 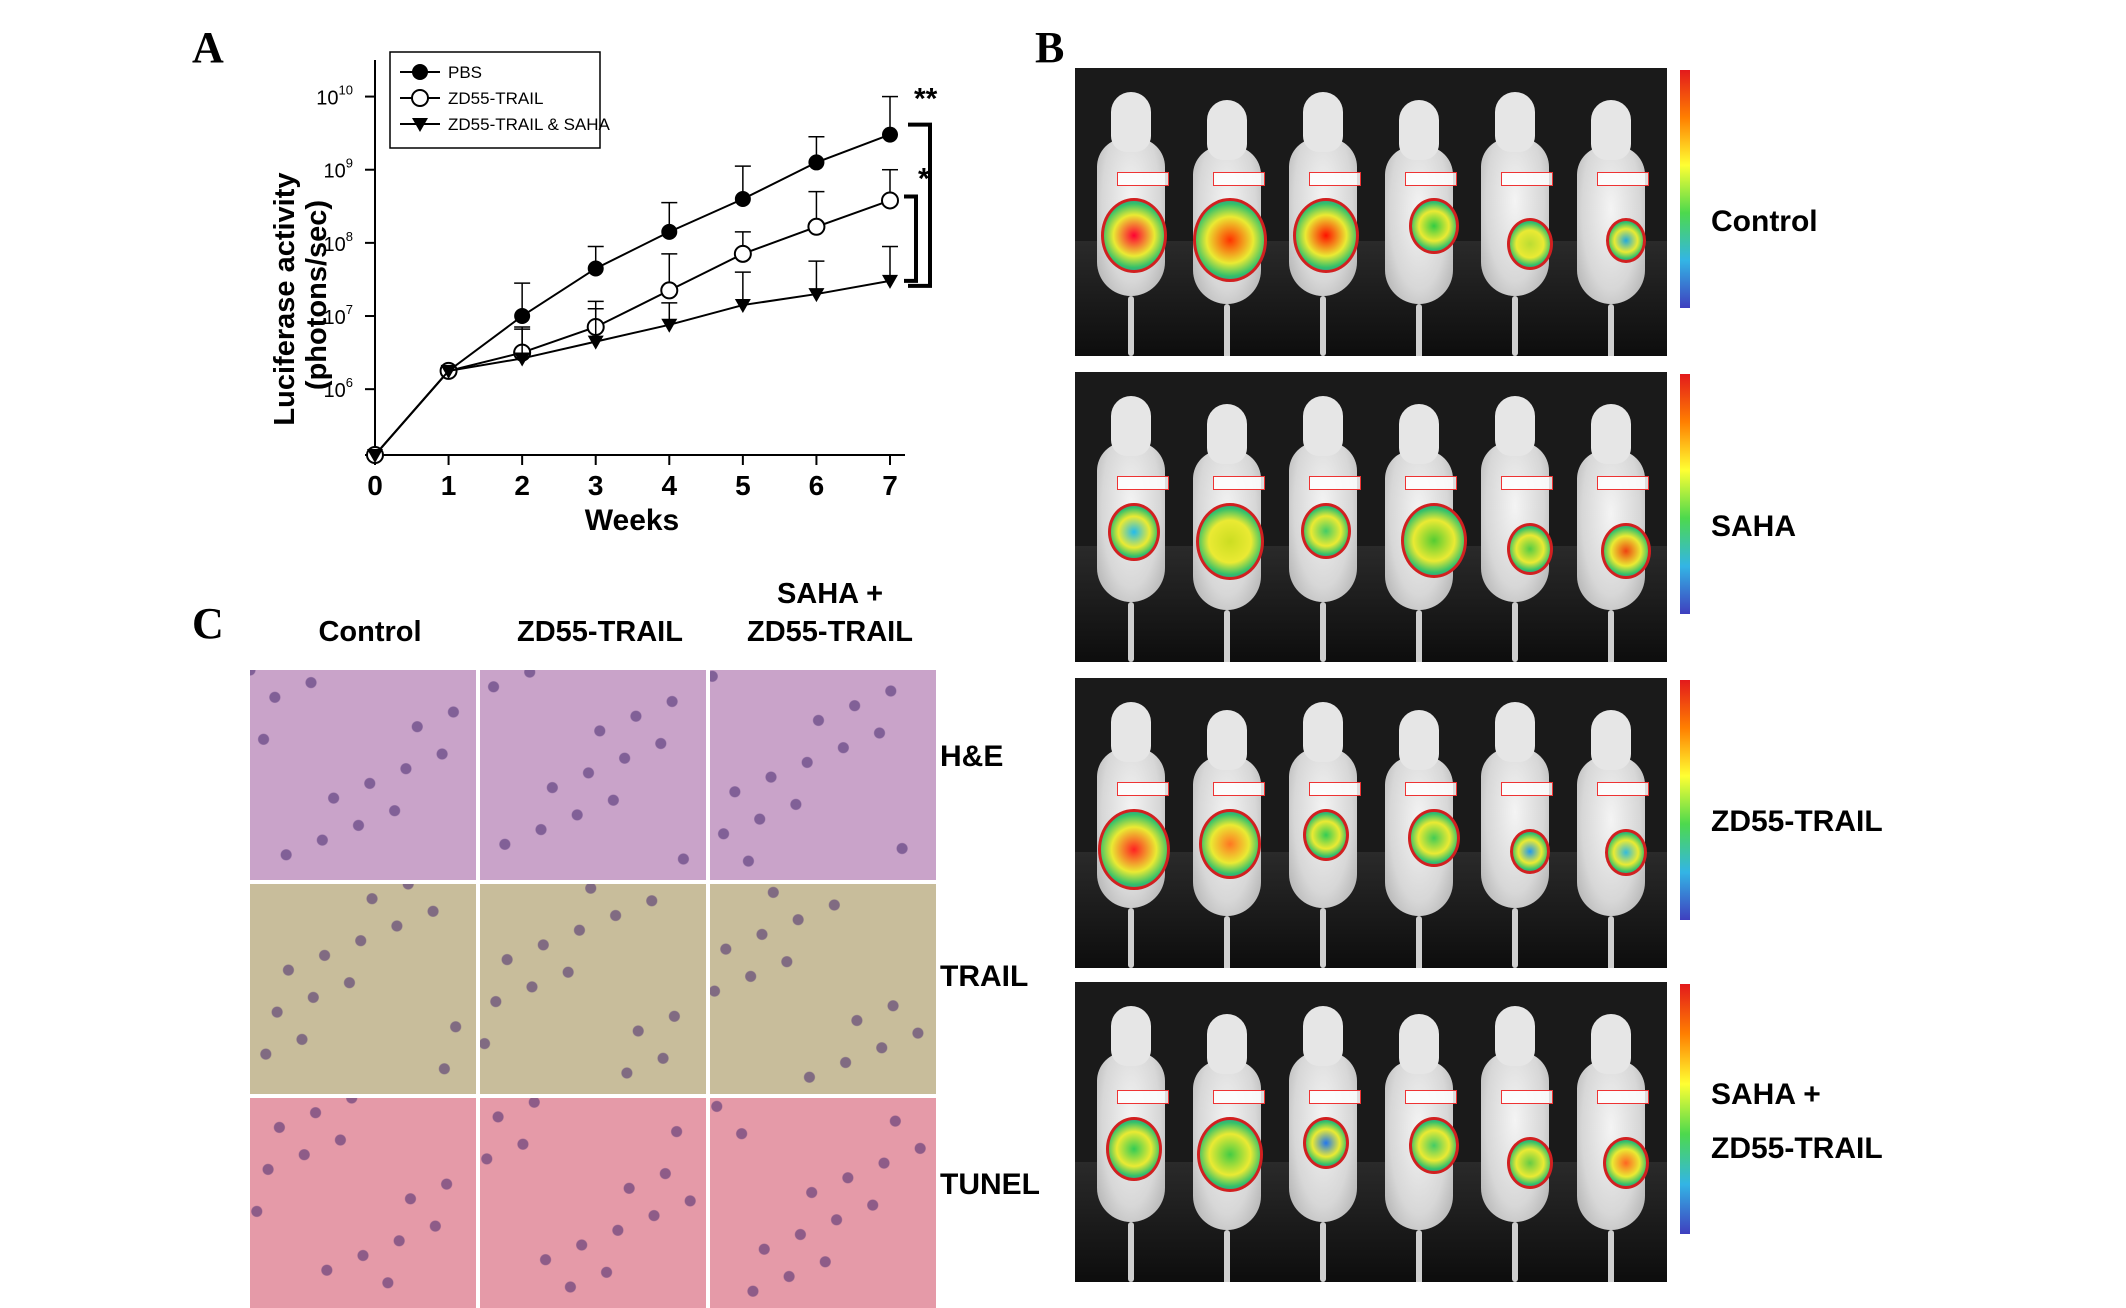 I want to click on histology-column-control: Control, so click(x=370, y=632).